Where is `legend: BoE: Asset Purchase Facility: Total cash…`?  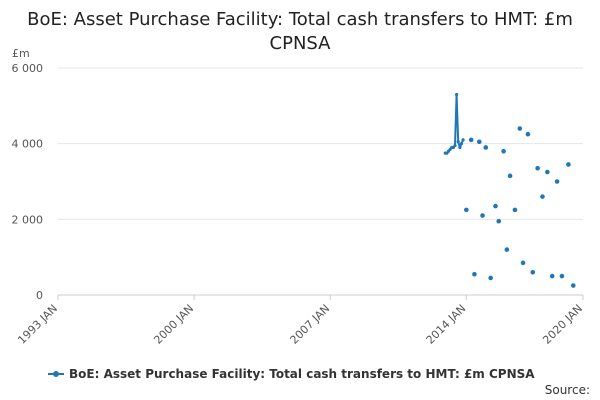
legend: BoE: Asset Purchase Facility: Total cash… is located at coordinates (291, 374).